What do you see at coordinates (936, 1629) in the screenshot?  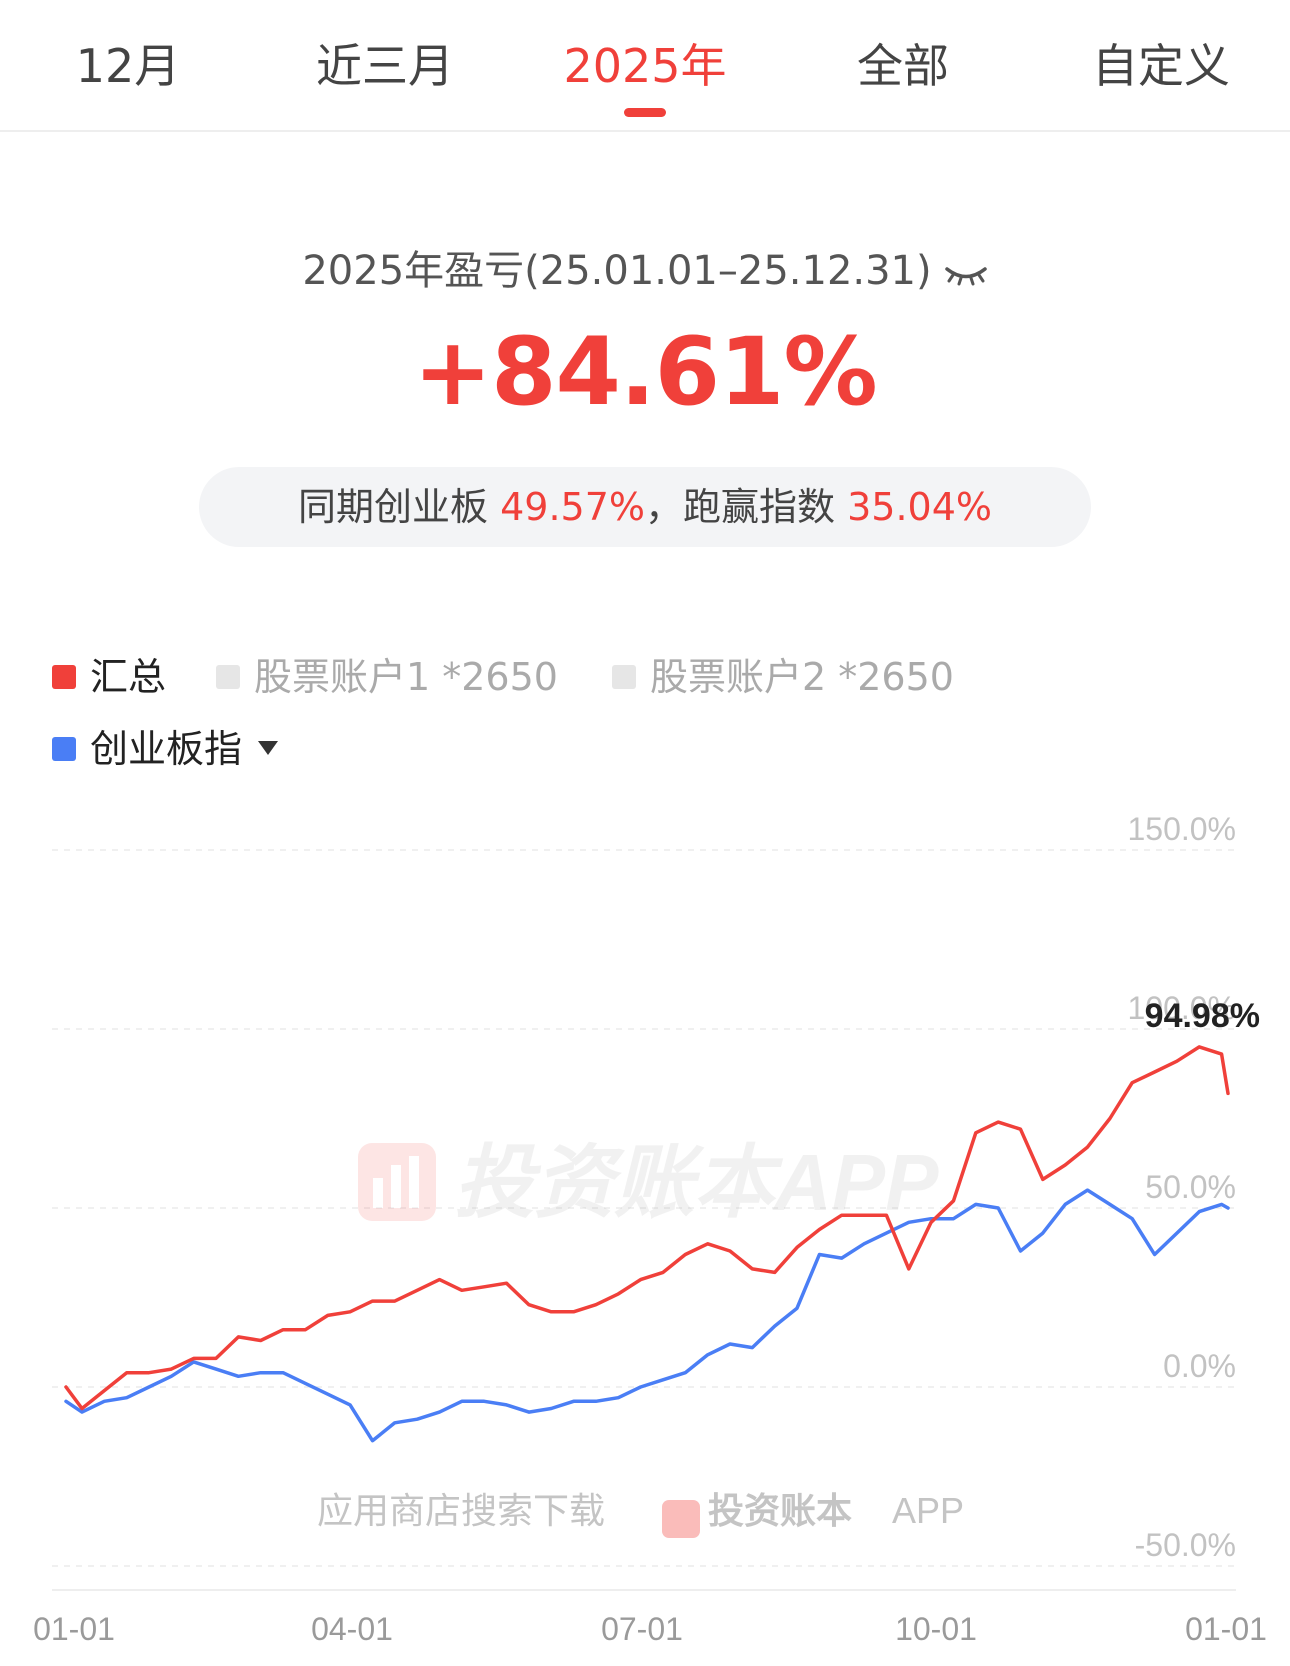 I see `x-tick-label: 10-01` at bounding box center [936, 1629].